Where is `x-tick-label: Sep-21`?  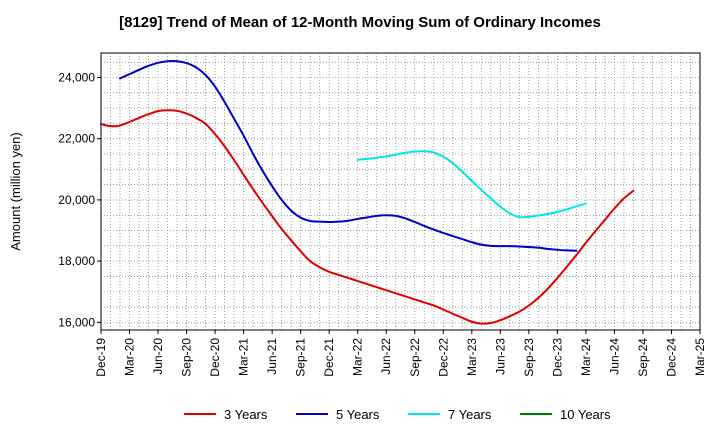
x-tick-label: Sep-21 is located at coordinates (301, 357).